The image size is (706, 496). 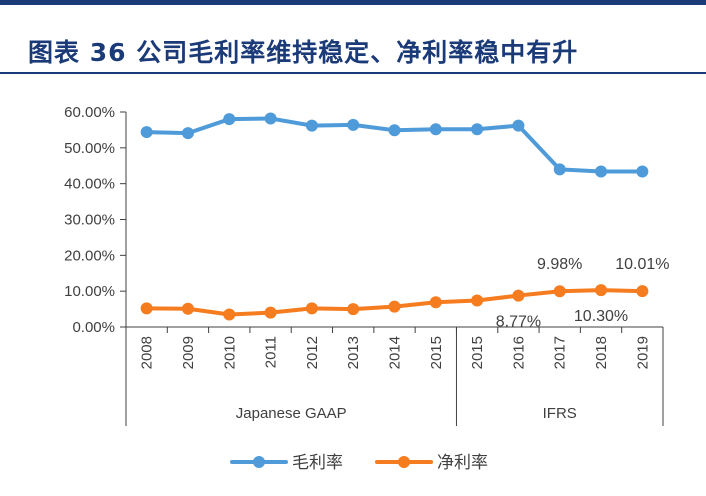 What do you see at coordinates (601, 316) in the screenshot?
I see `data-label: 10.30%` at bounding box center [601, 316].